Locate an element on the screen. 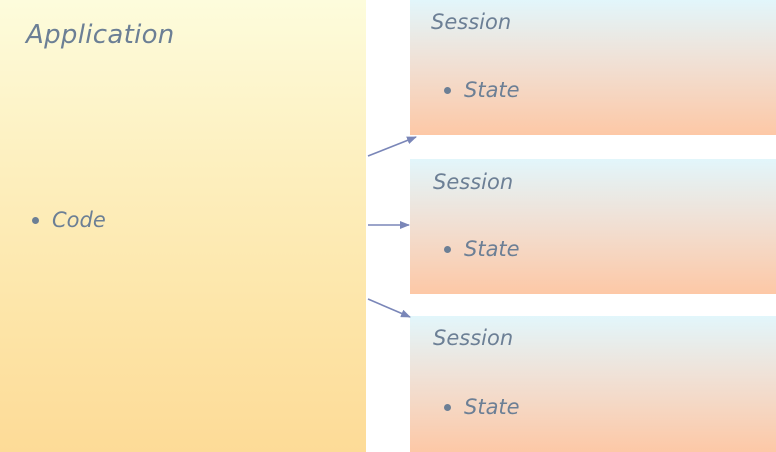  session-box-2: Session State is located at coordinates (593, 226).